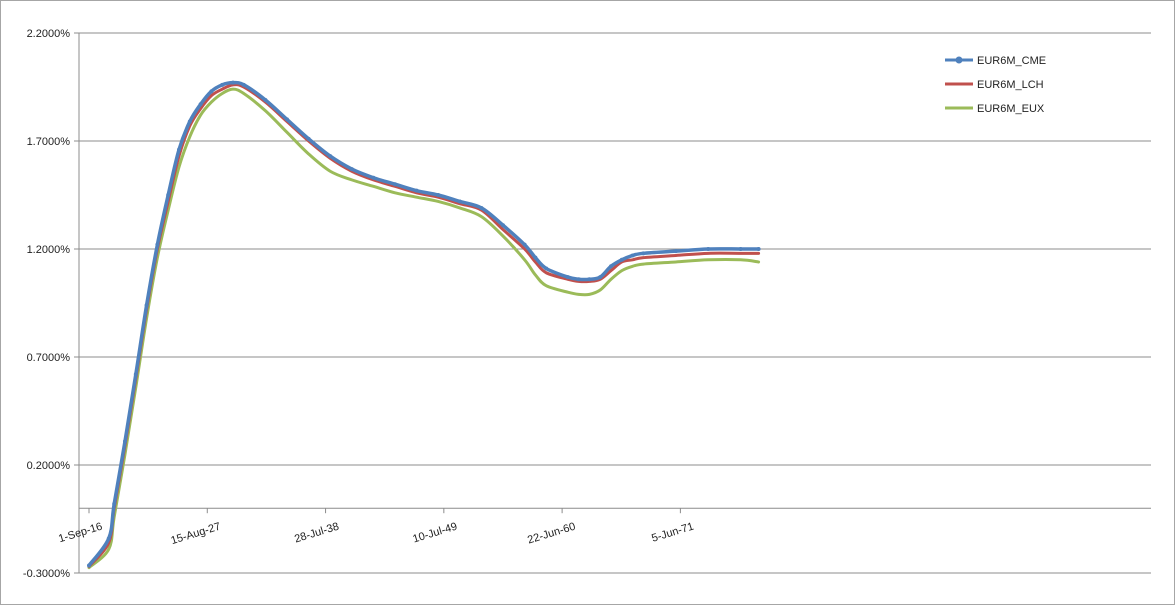  I want to click on x-tick-label: 15-Aug-27, so click(196, 534).